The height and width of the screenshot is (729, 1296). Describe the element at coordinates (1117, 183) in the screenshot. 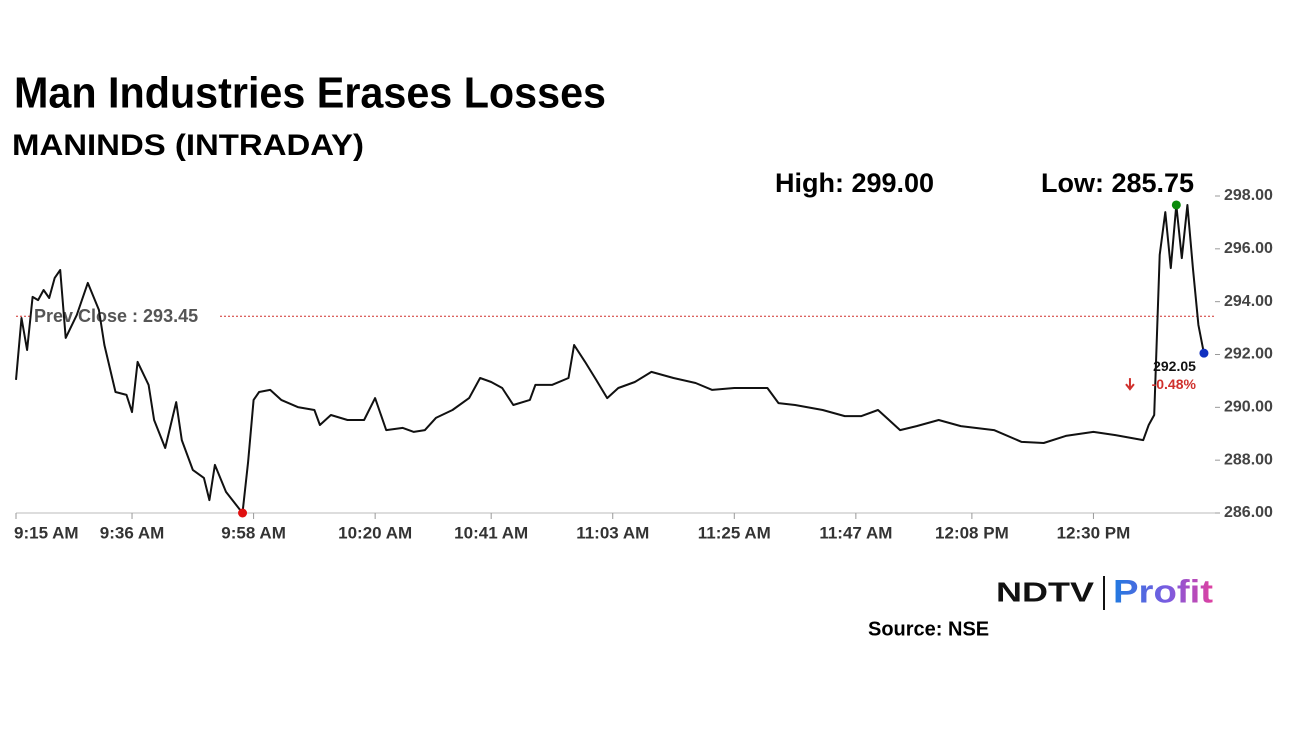

I see `low-annotation: Low: 285.75` at that location.